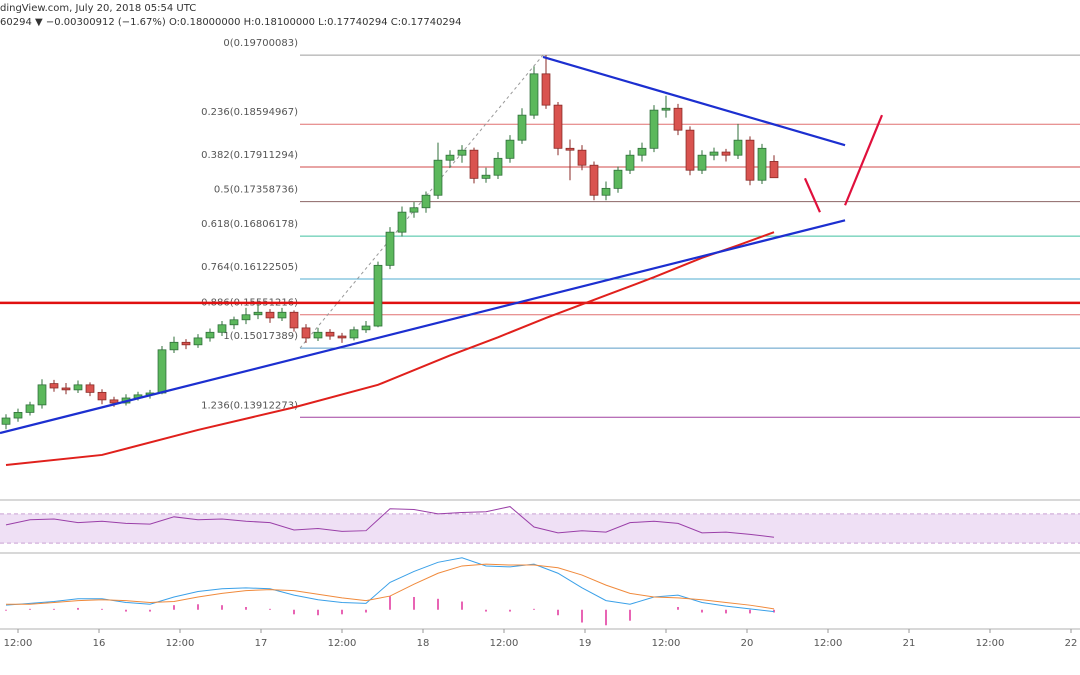  What do you see at coordinates (260, 43) in the screenshot?
I see `fib-label: 0(0.19700083)` at bounding box center [260, 43].